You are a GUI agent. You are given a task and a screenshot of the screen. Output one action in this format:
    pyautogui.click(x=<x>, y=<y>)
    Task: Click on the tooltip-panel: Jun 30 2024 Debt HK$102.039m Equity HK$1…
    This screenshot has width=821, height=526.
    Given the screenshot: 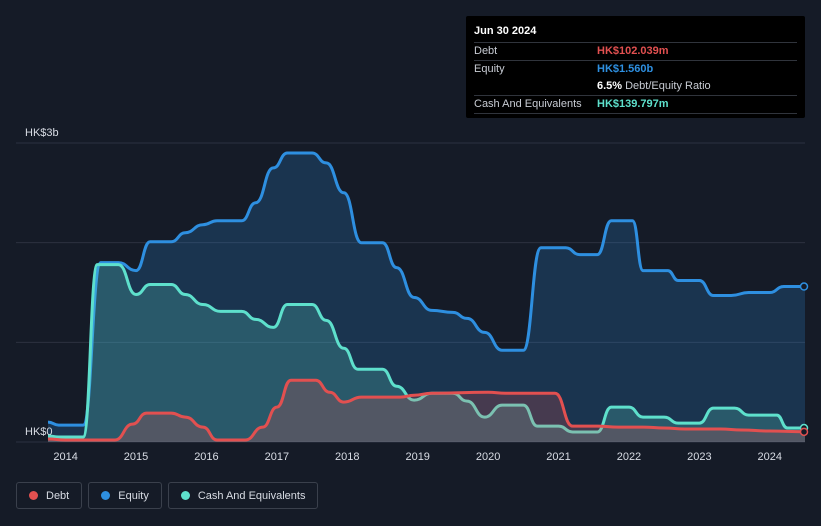 What is the action you would take?
    pyautogui.click(x=635, y=67)
    